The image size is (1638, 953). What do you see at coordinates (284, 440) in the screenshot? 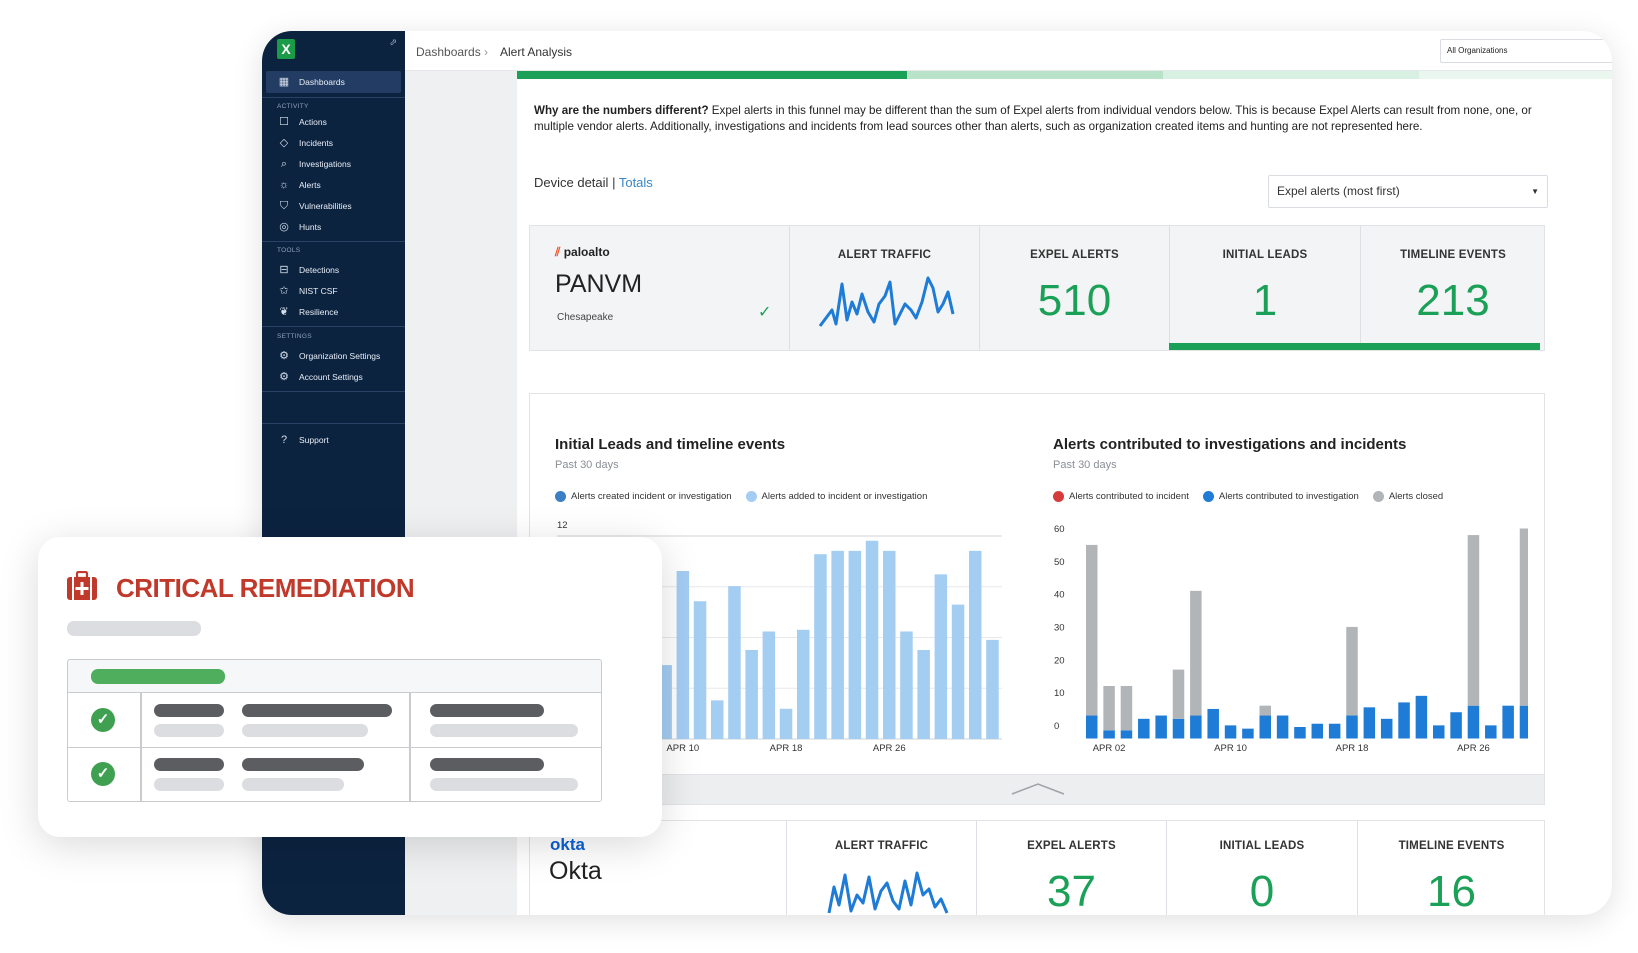
I see `help-icon: ?` at bounding box center [284, 440].